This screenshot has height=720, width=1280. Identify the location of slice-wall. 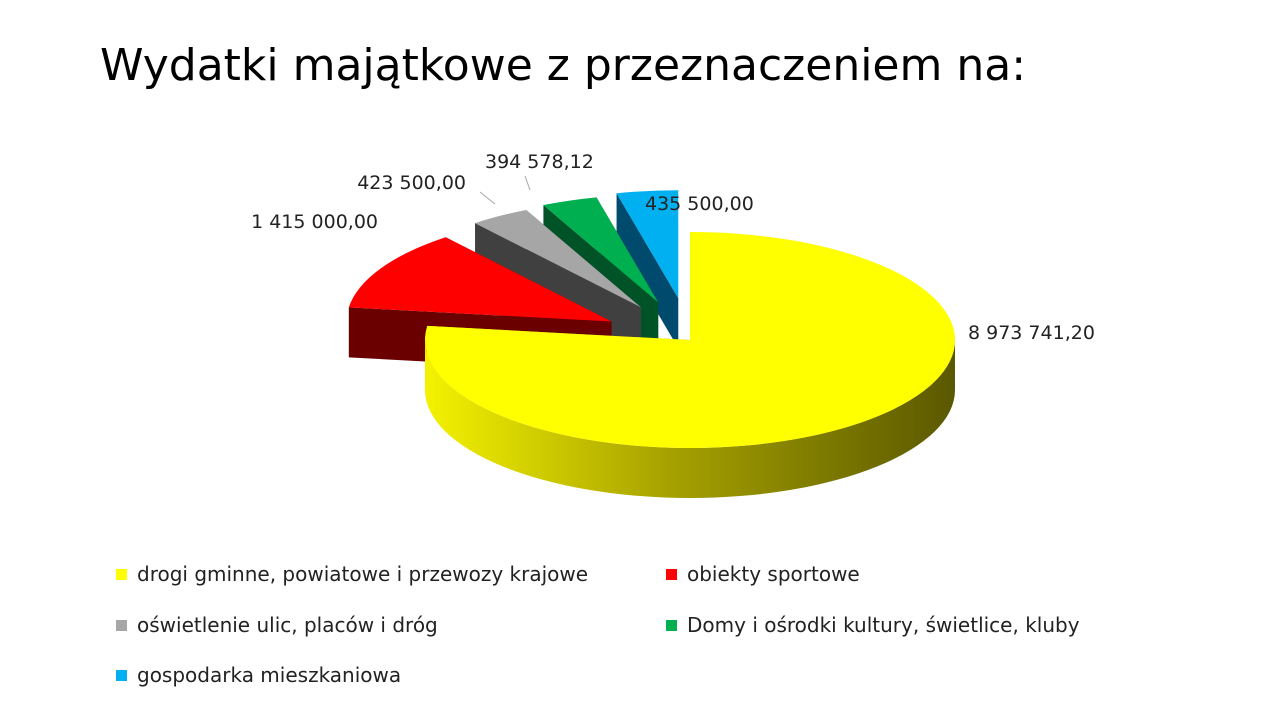
(647, 271).